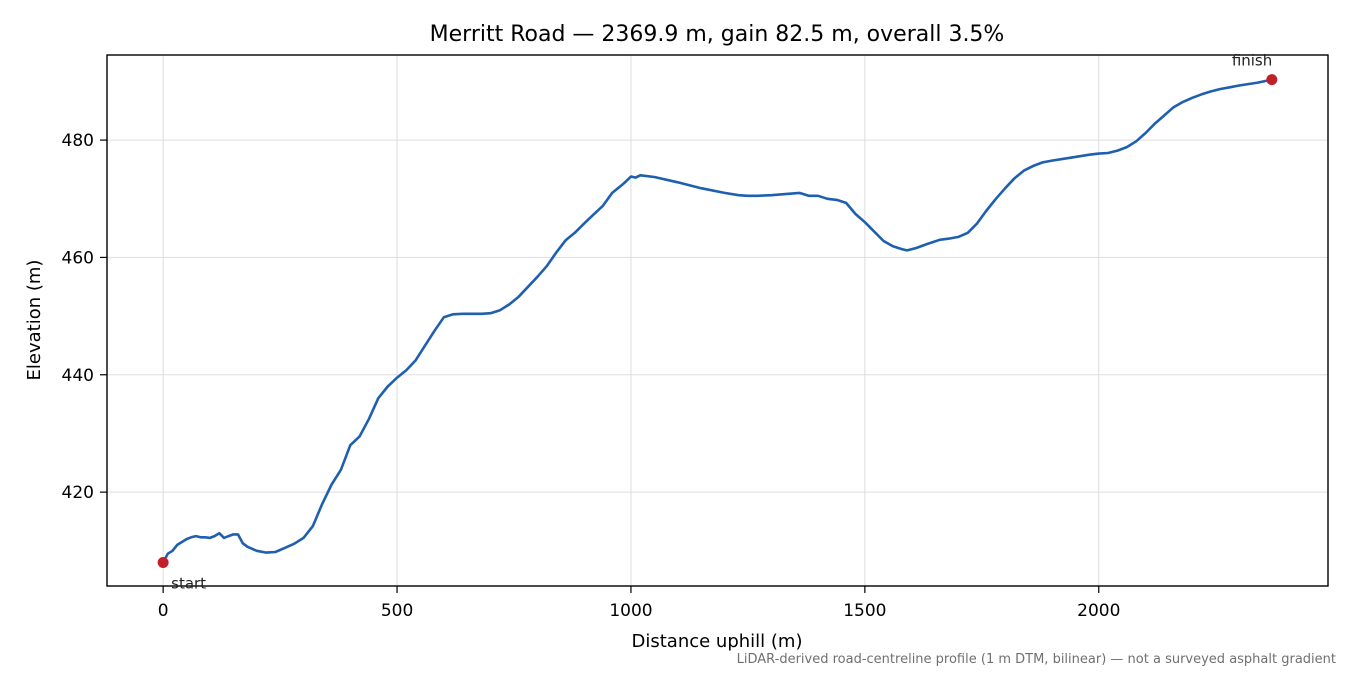  I want to click on y-tick-label: 420, so click(78, 493).